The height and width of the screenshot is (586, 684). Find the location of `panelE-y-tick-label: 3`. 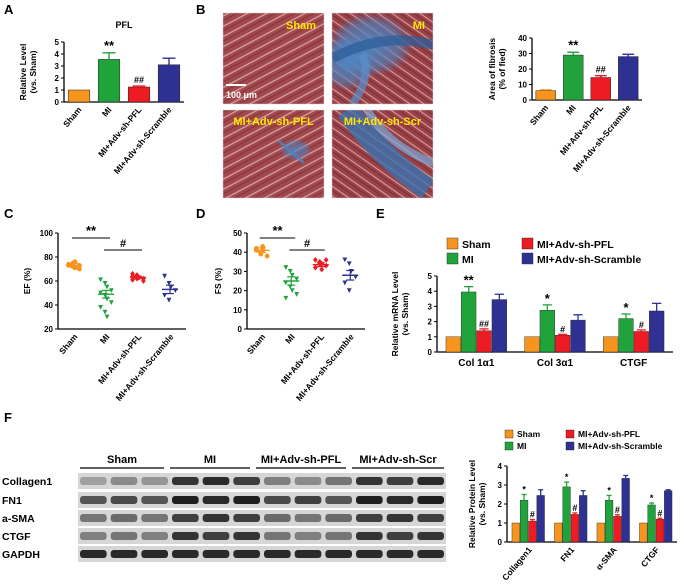

panelE-y-tick-label: 3 is located at coordinates (430, 306).